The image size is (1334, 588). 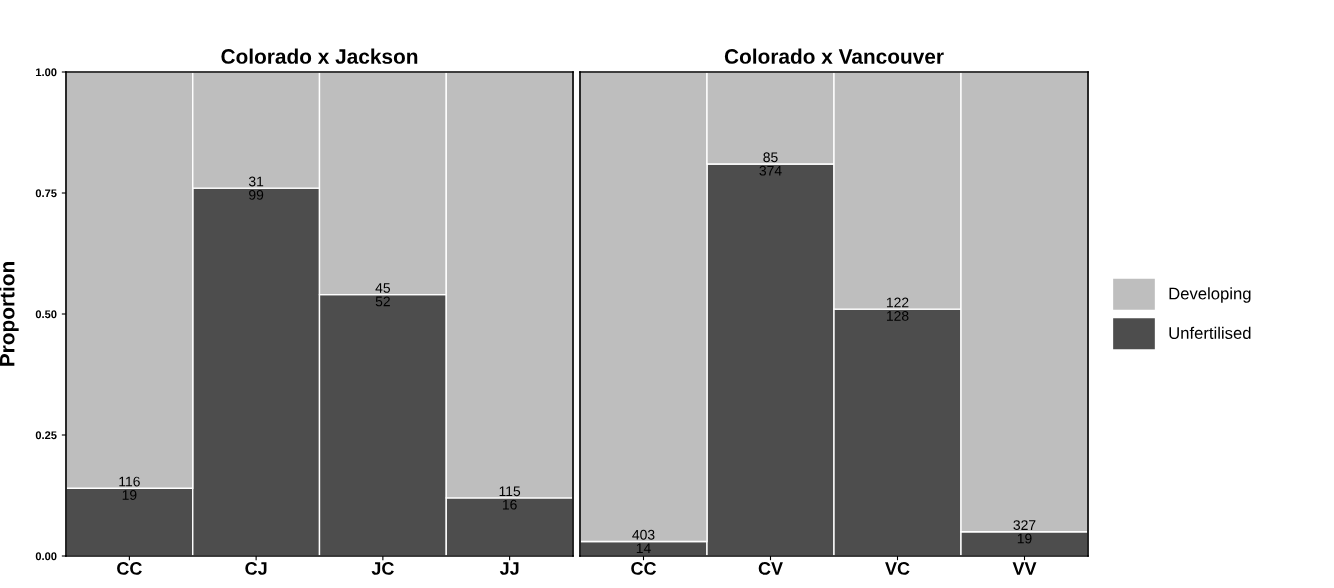 What do you see at coordinates (509, 568) in the screenshot?
I see `x-tick-label: JJ` at bounding box center [509, 568].